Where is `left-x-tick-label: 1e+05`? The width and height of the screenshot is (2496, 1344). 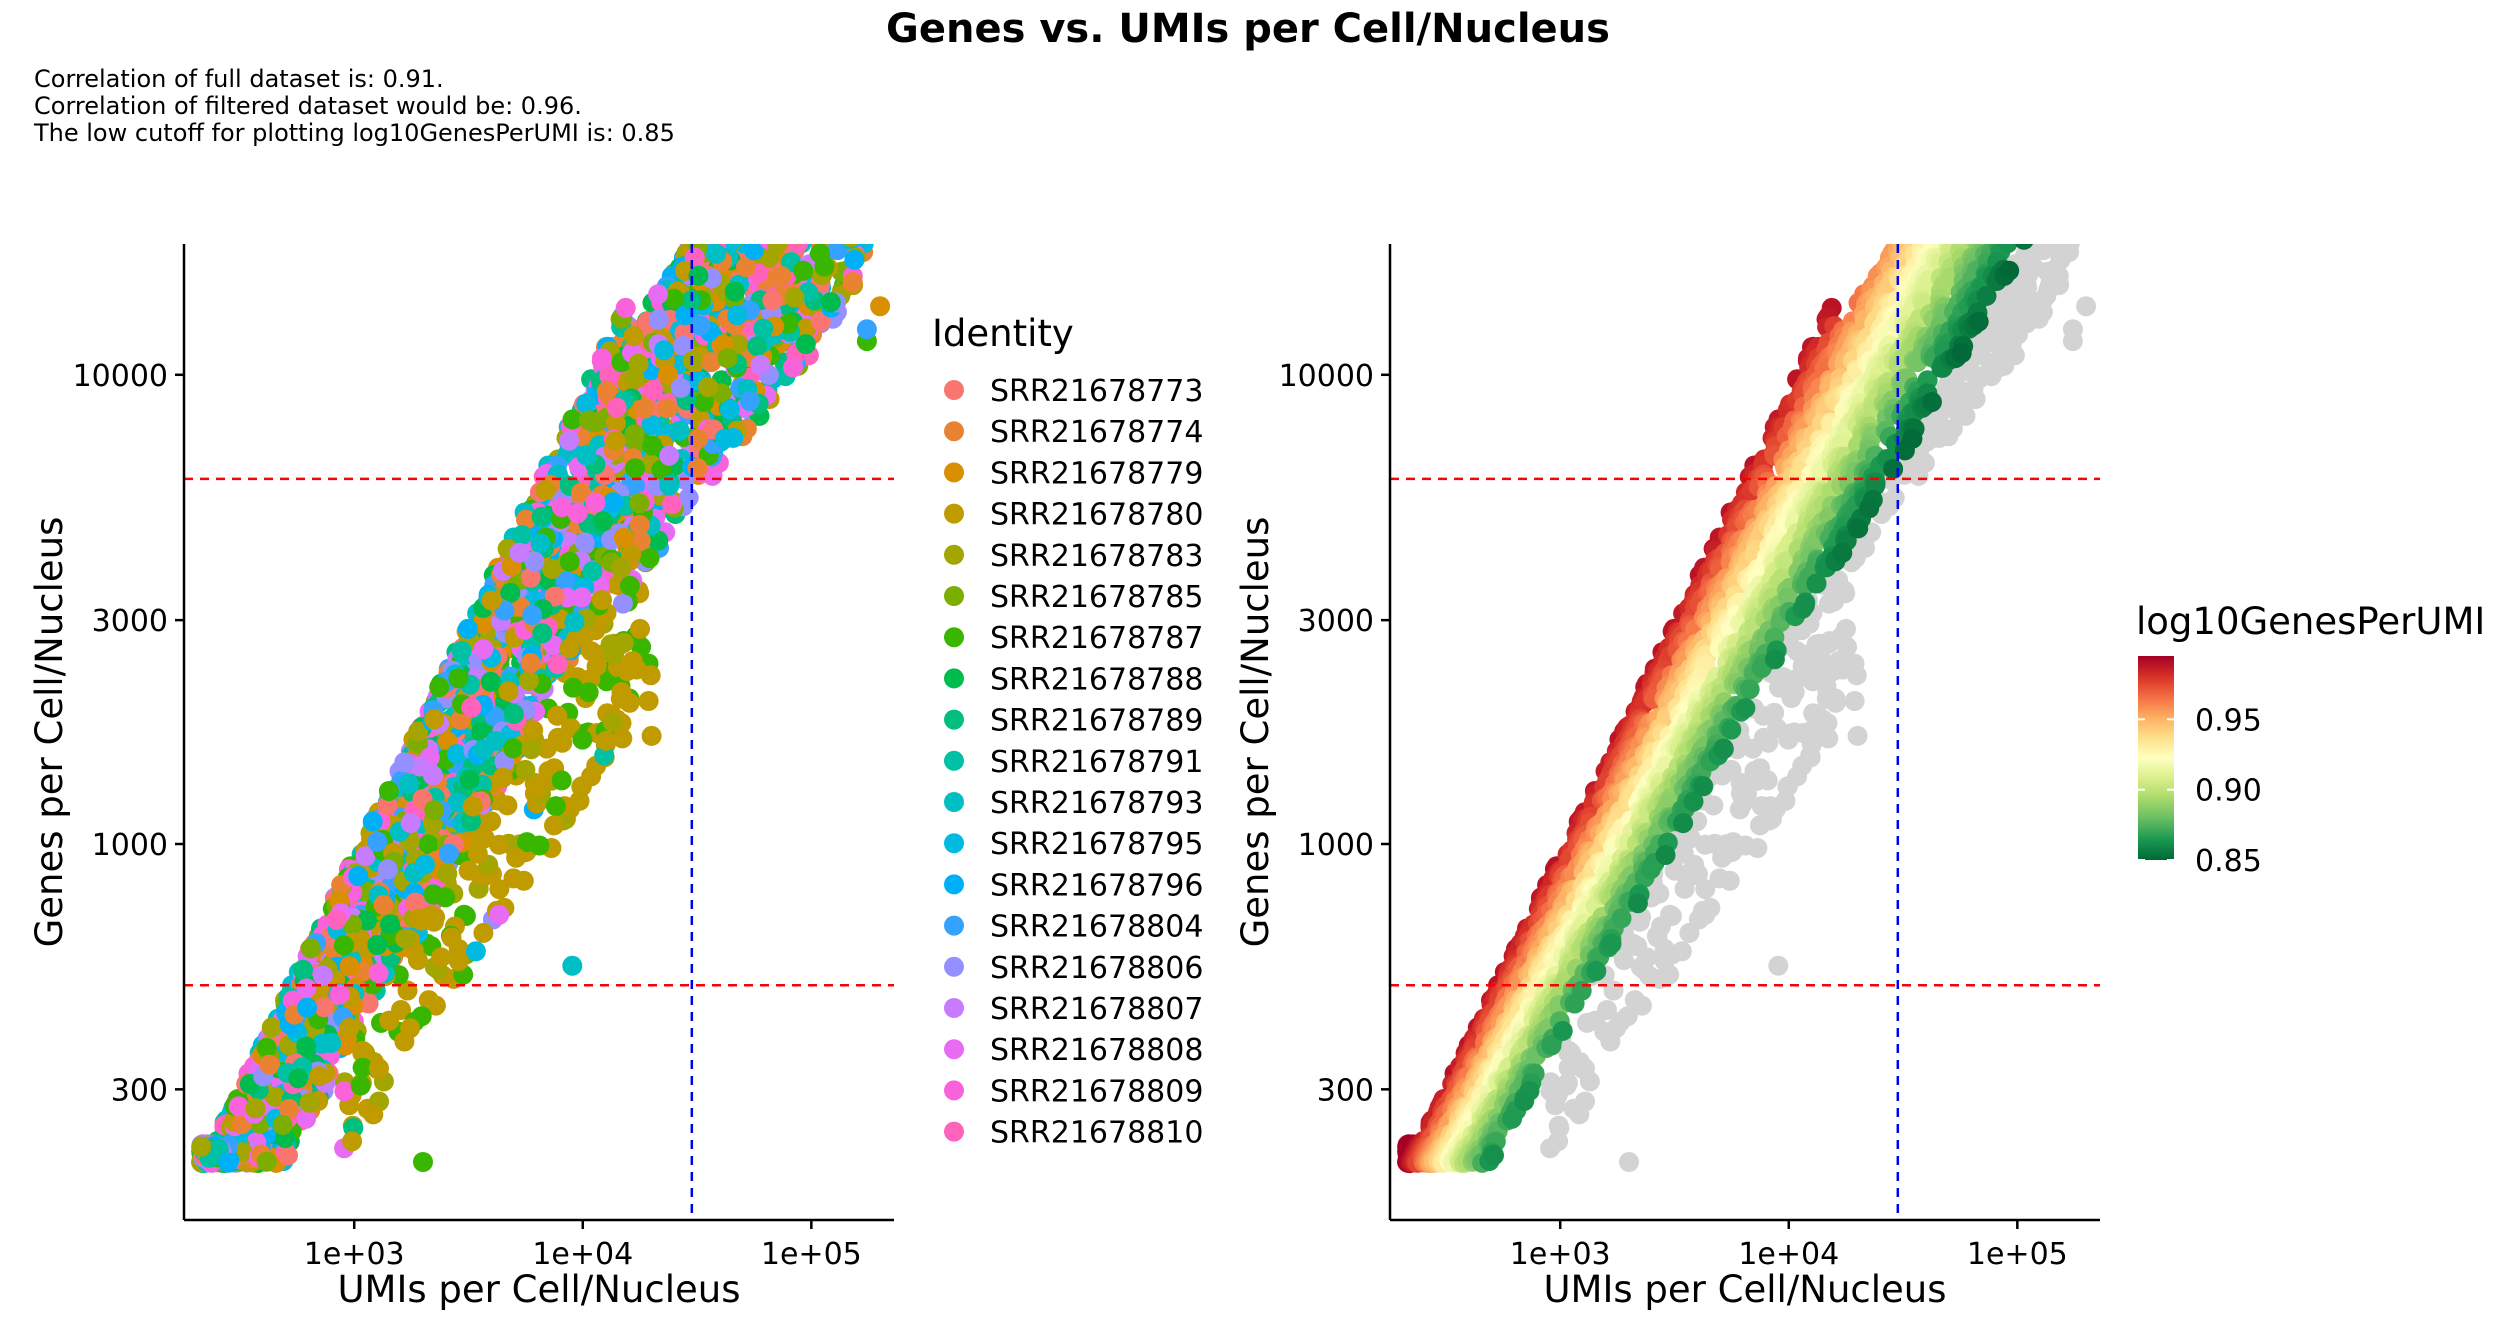 left-x-tick-label: 1e+05 is located at coordinates (811, 1254).